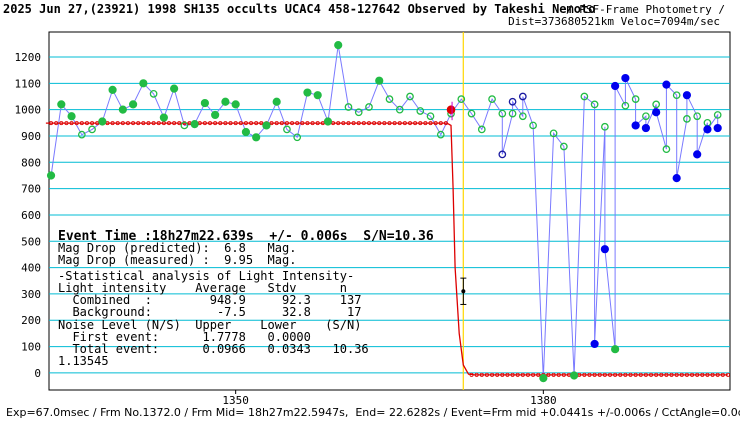 Image resolution: width=740 pixels, height=425 pixels. What do you see at coordinates (28, 83) in the screenshot?
I see `y-tick-label: 1100` at bounding box center [28, 83].